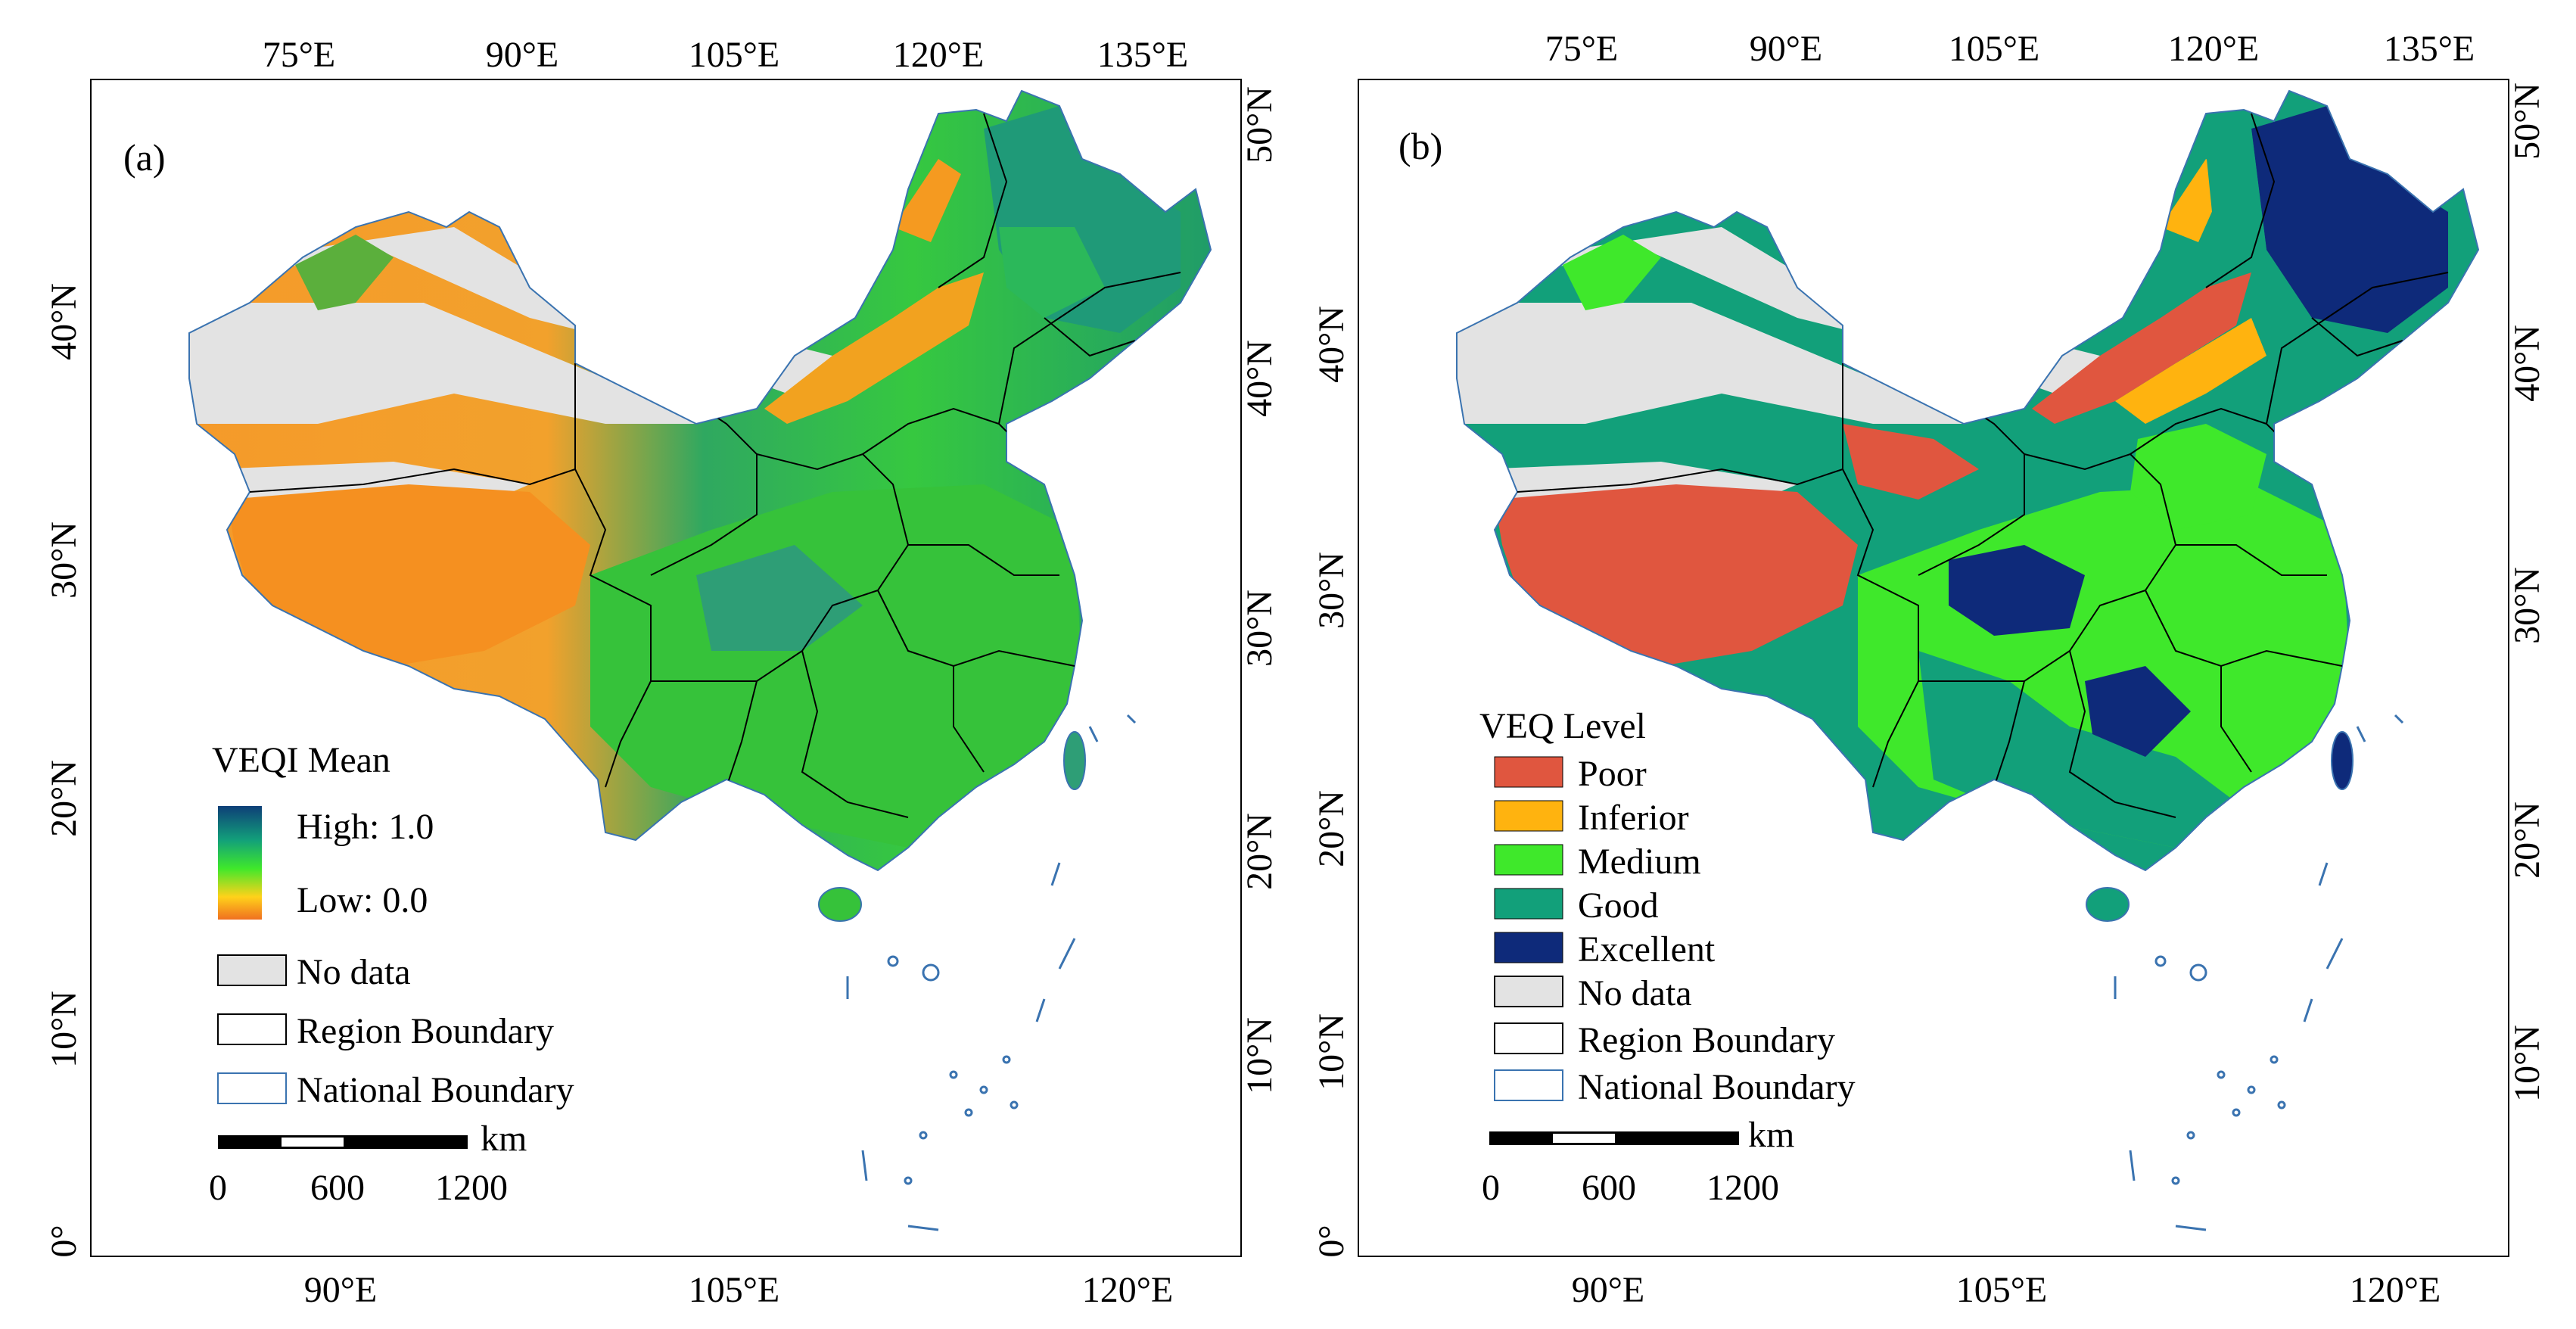 This screenshot has width=2576, height=1329. I want to click on legend-title: VEQ Level, so click(1562, 726).